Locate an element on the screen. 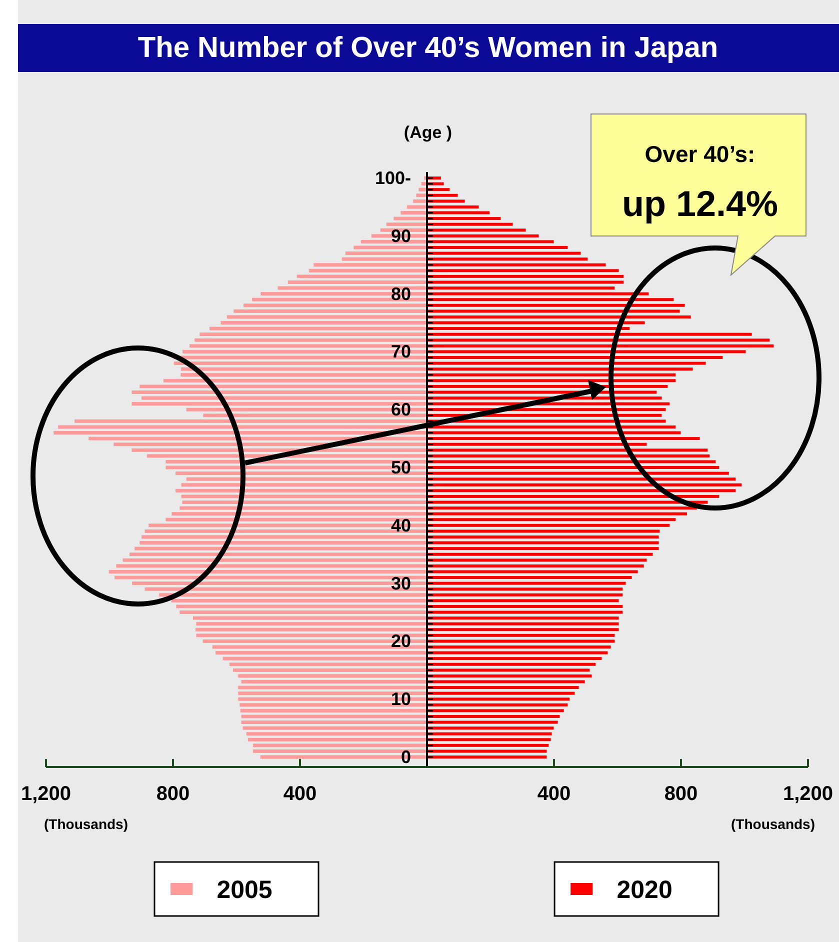 The width and height of the screenshot is (839, 942). y-tick-label: 100- is located at coordinates (392, 178).